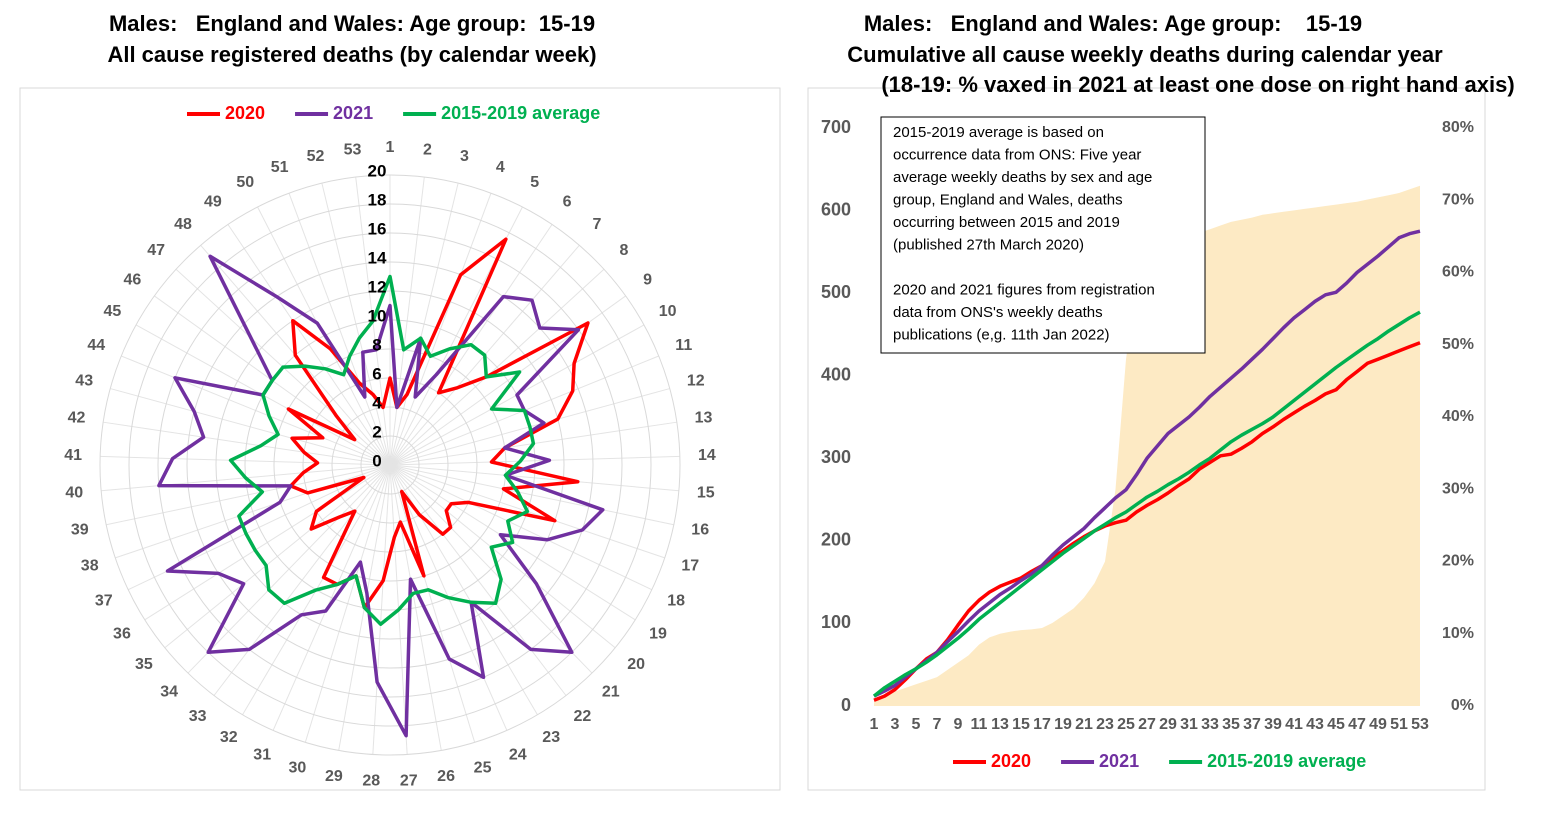 Image resolution: width=1552 pixels, height=825 pixels. Describe the element at coordinates (683, 345) in the screenshot. I see `category-label: 11` at that location.